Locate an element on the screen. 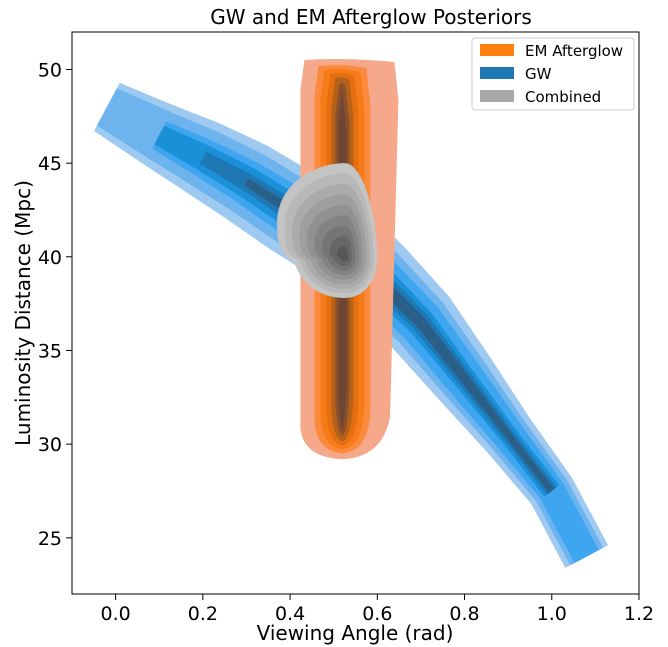 Image resolution: width=668 pixels, height=647 pixels. x-axis: 0.0 0.2 0.4 0.6 0.8 1.0 1.2 is located at coordinates (377, 609).